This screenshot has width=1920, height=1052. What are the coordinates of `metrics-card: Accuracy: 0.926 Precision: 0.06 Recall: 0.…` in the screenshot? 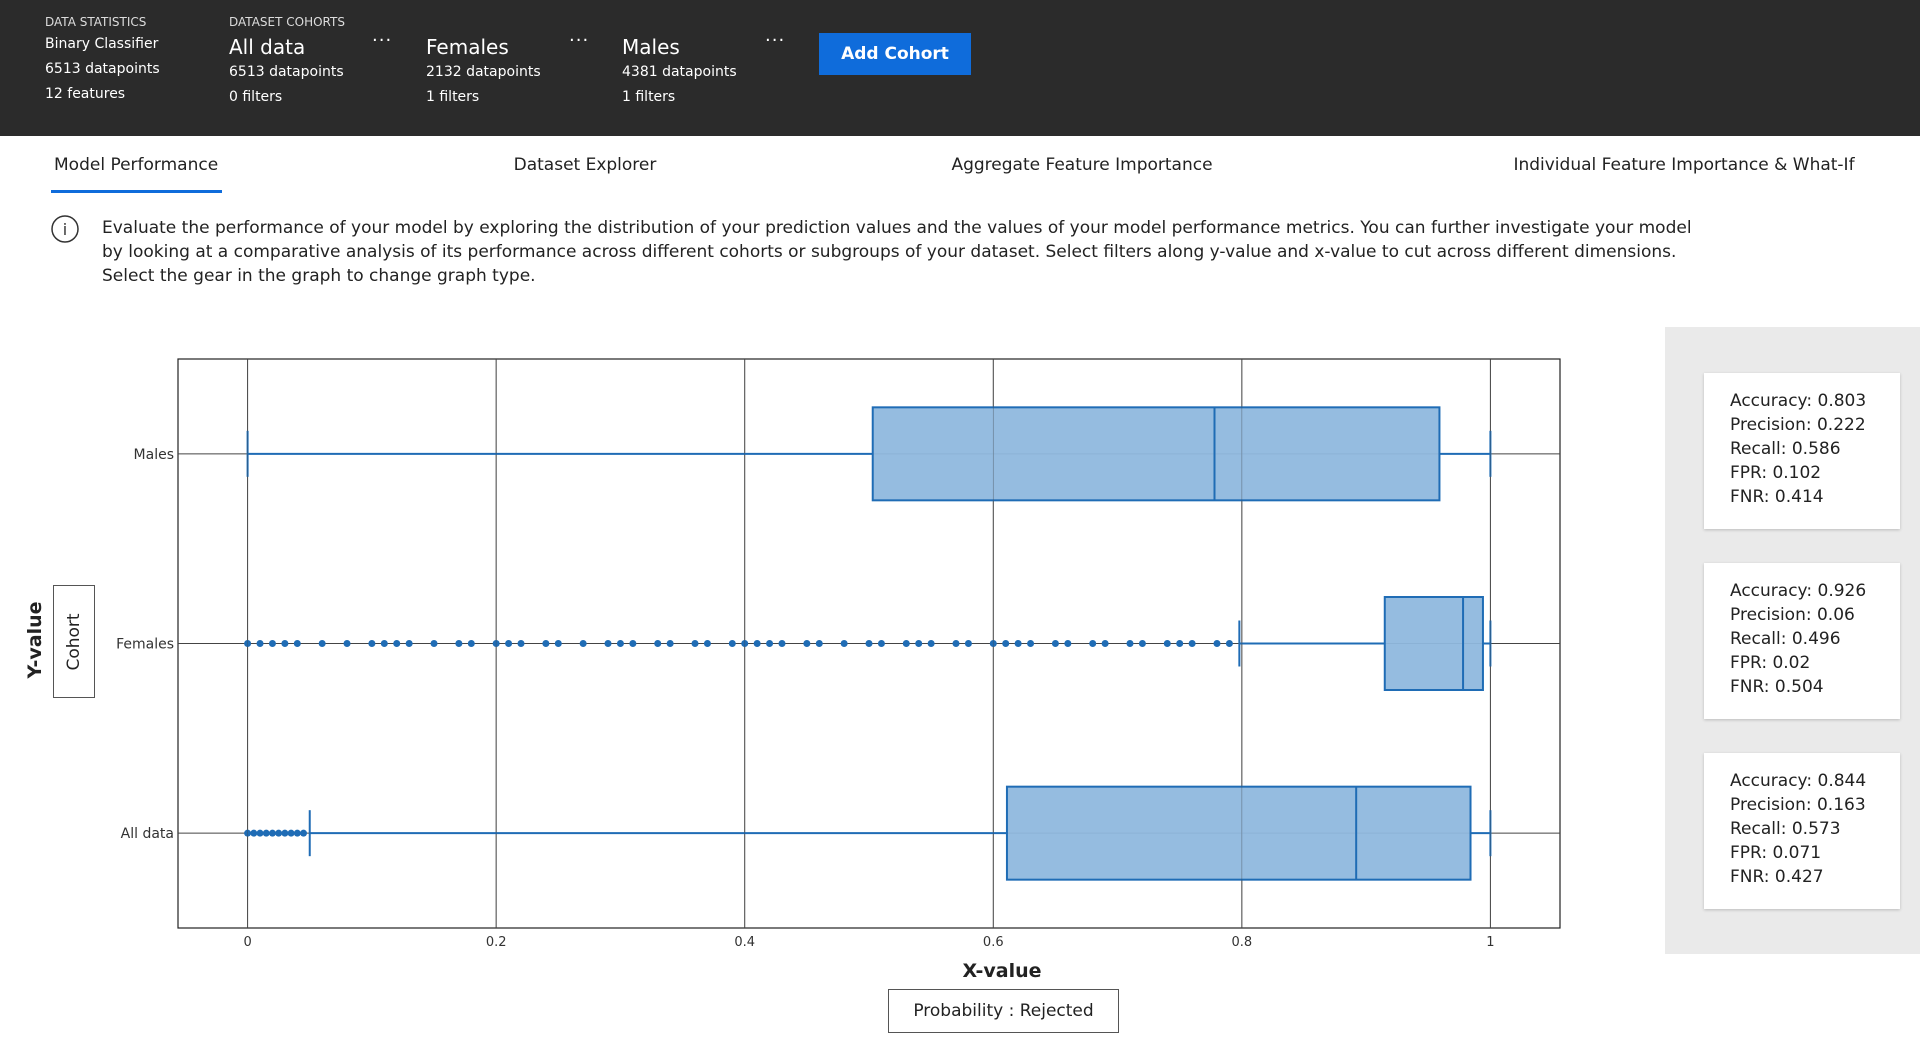 It's located at (1802, 641).